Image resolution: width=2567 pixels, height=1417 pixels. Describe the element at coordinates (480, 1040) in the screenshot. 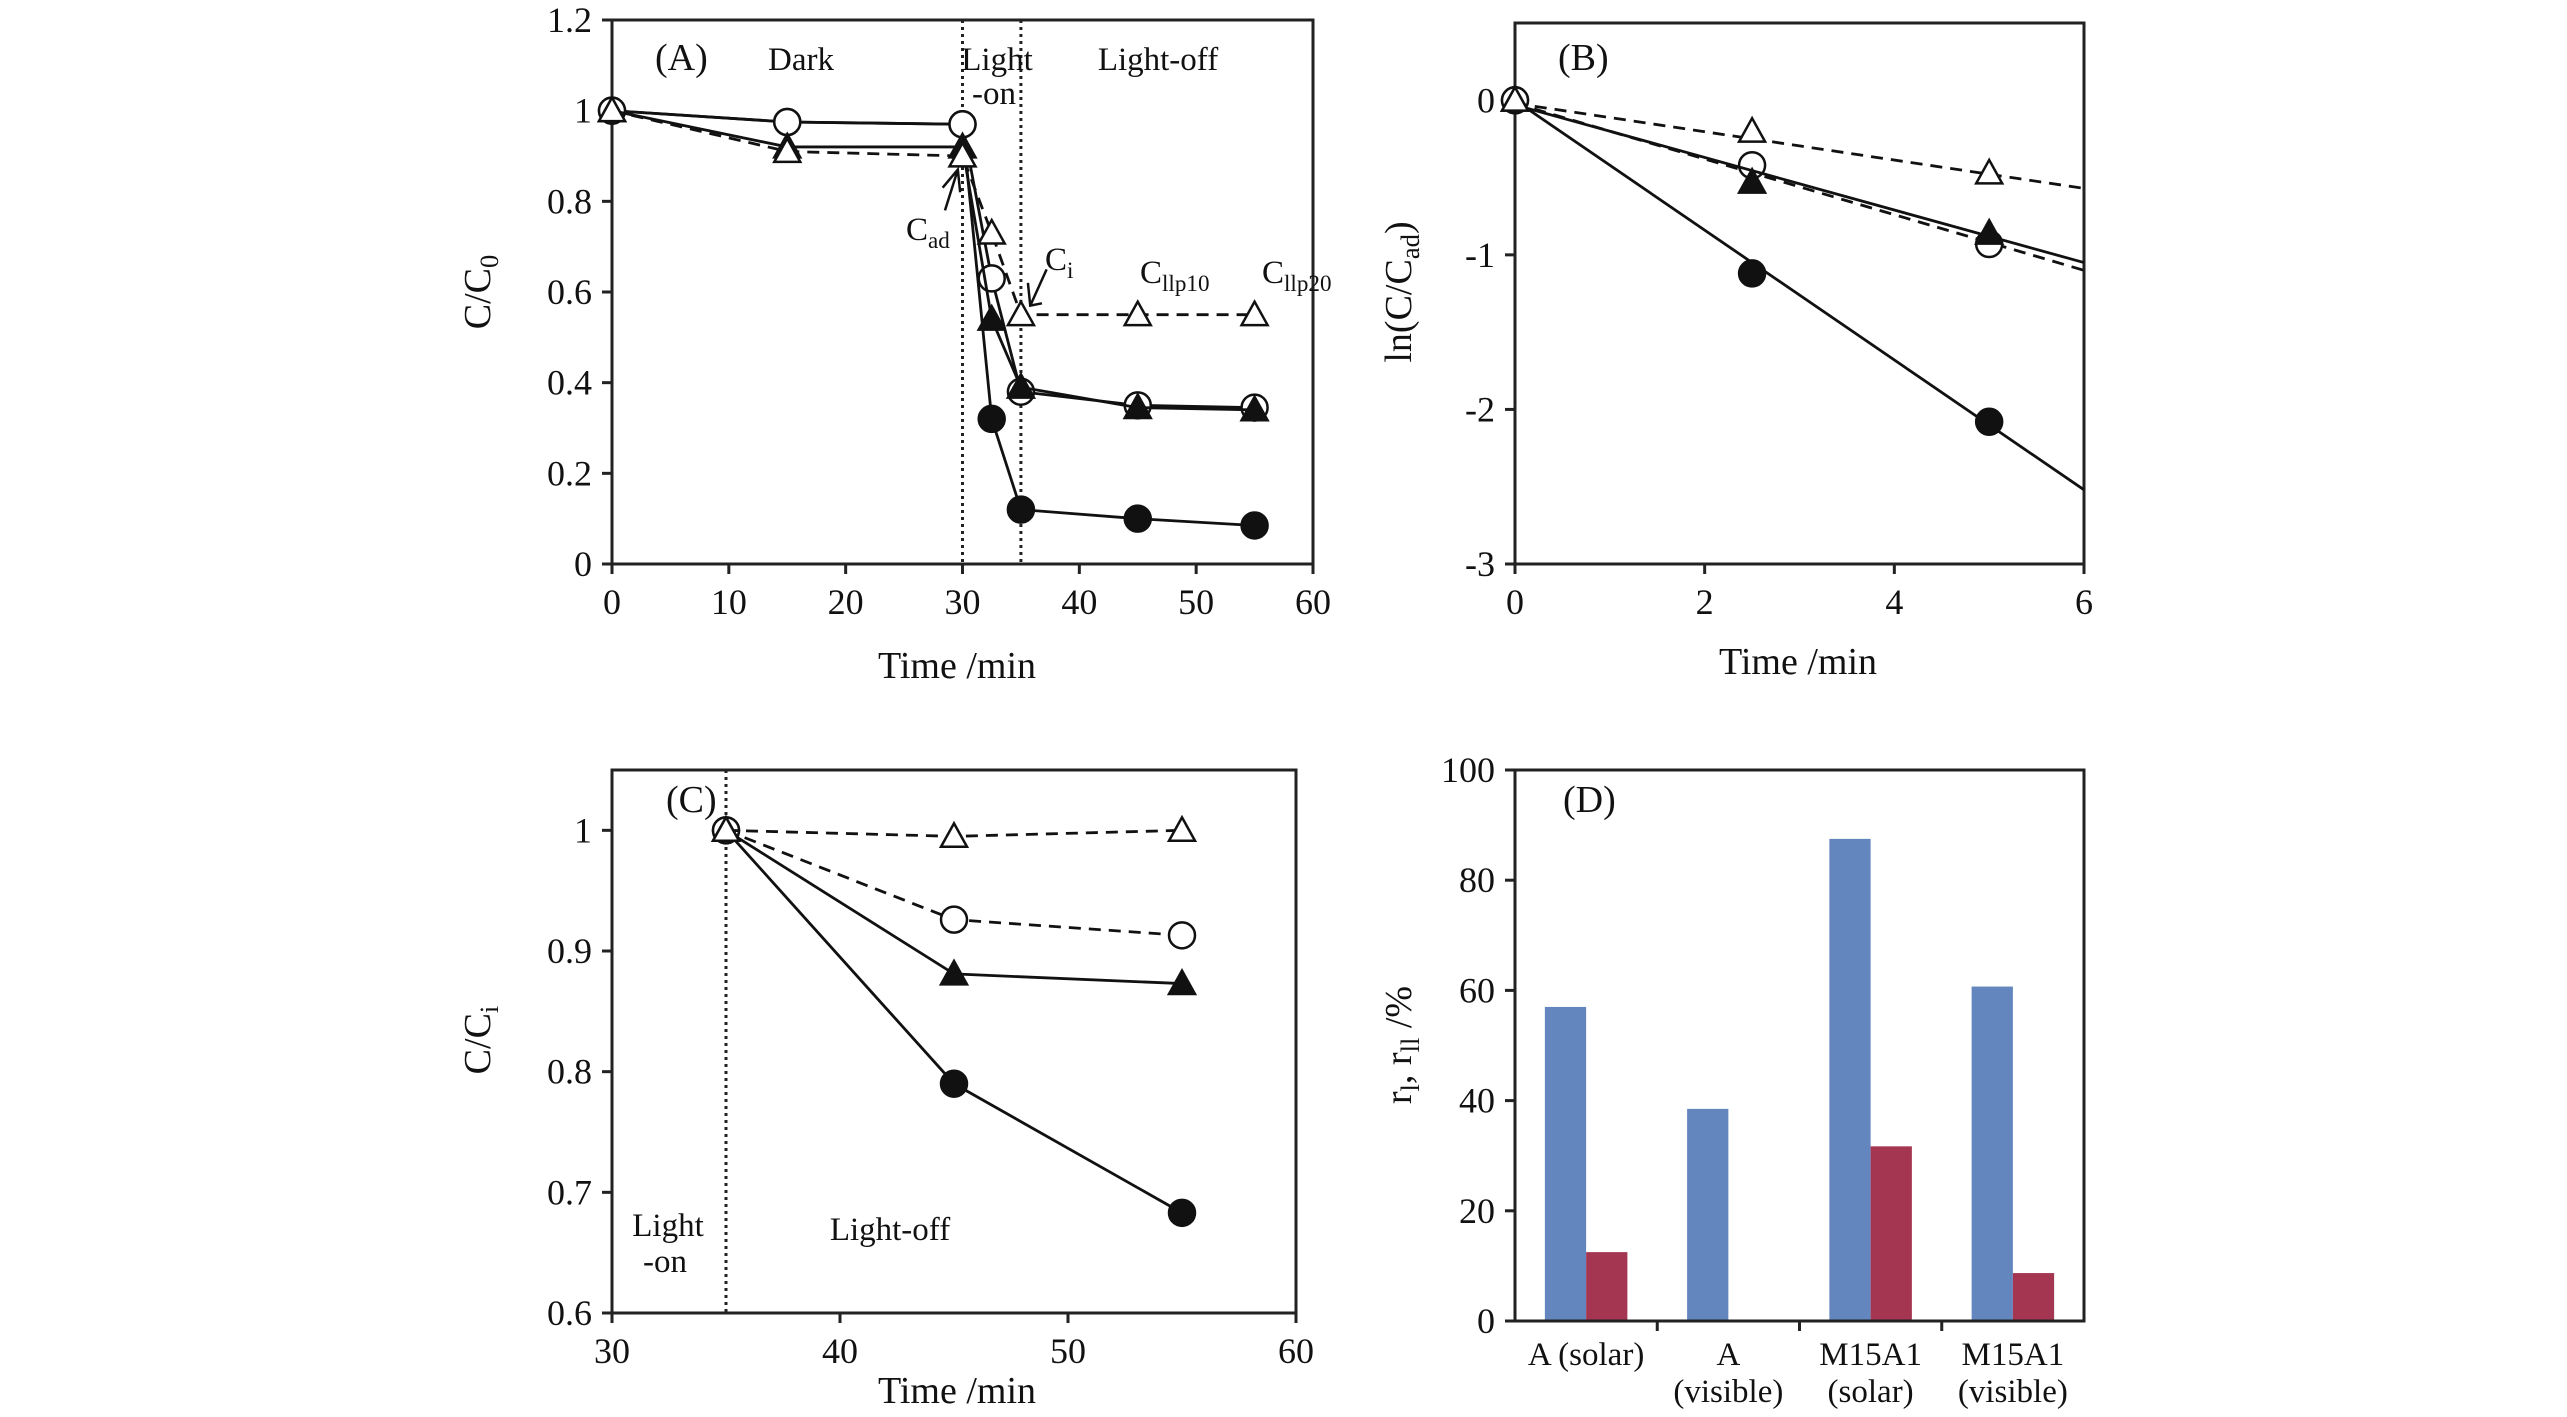

I see `y-axis-title: C/Ci` at that location.